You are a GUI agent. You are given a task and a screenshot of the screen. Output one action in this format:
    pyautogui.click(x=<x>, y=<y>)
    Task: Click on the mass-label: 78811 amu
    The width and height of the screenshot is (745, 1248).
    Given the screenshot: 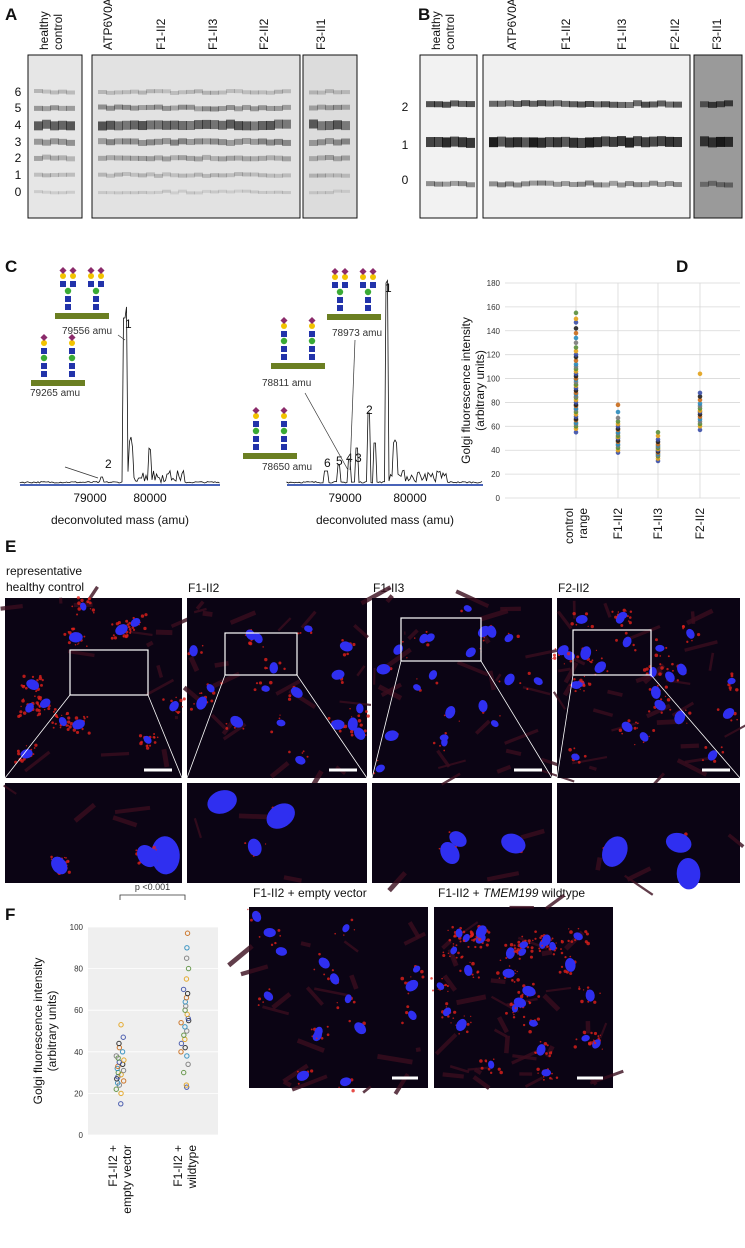 What is the action you would take?
    pyautogui.click(x=286, y=383)
    